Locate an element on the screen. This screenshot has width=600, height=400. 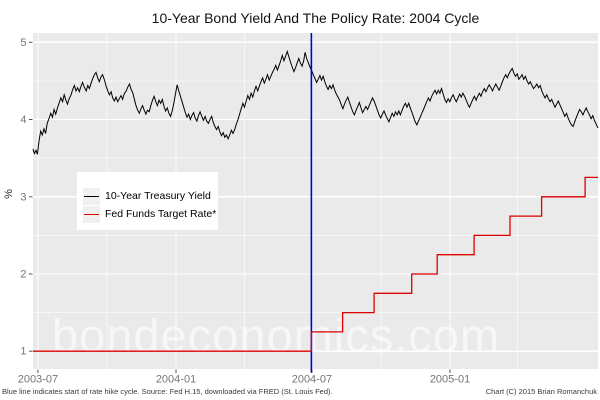
treasury-line-sample-icon is located at coordinates (91, 196).